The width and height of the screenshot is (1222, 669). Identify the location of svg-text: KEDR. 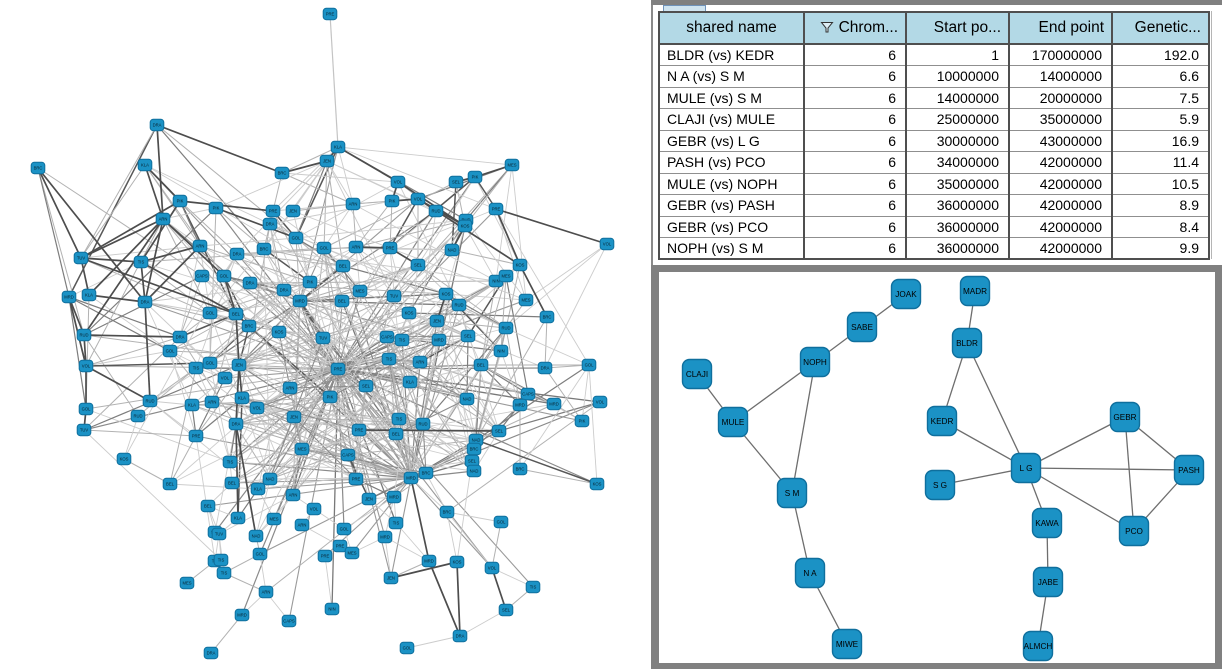
(942, 421).